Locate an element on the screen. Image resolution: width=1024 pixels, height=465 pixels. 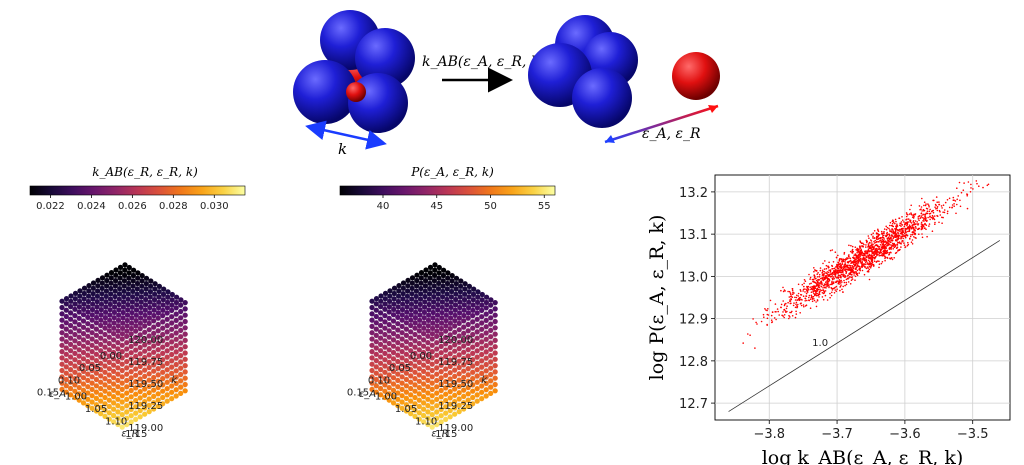
z-tick-label: 119.00 is located at coordinates (145, 428).